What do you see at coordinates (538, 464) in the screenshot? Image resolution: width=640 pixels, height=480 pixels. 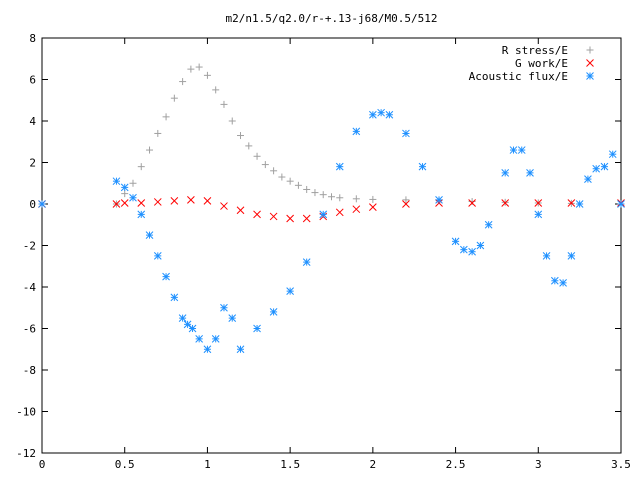 I see `x-tick-label: 3` at bounding box center [538, 464].